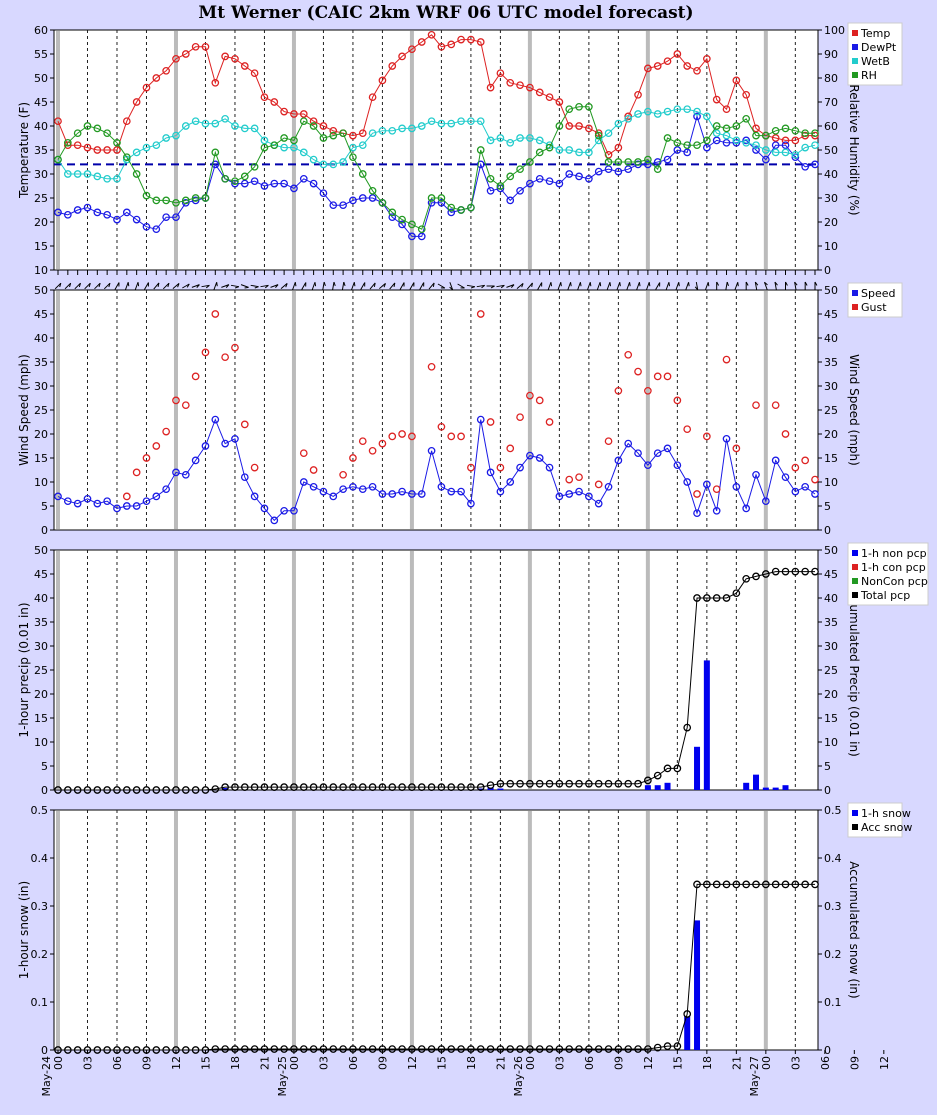 The height and width of the screenshot is (1115, 937). I want to click on x-day-label: May-26, so click(518, 1076).